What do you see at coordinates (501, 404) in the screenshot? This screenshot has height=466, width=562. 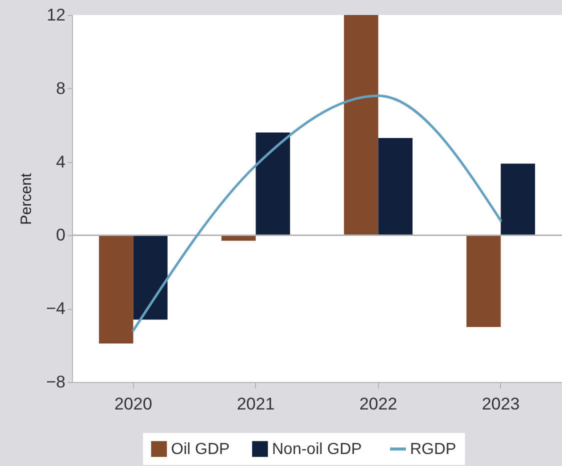 I see `x-tick-label: 2023` at bounding box center [501, 404].